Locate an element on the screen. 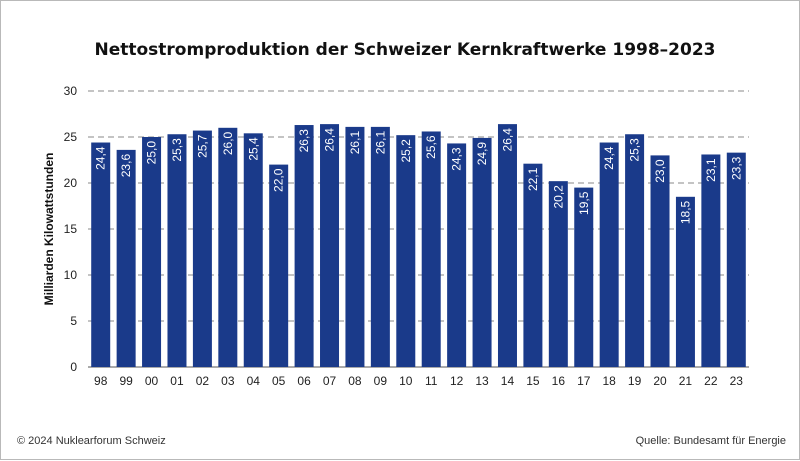 This screenshot has height=461, width=800. x-tick-label: 99 is located at coordinates (126, 381).